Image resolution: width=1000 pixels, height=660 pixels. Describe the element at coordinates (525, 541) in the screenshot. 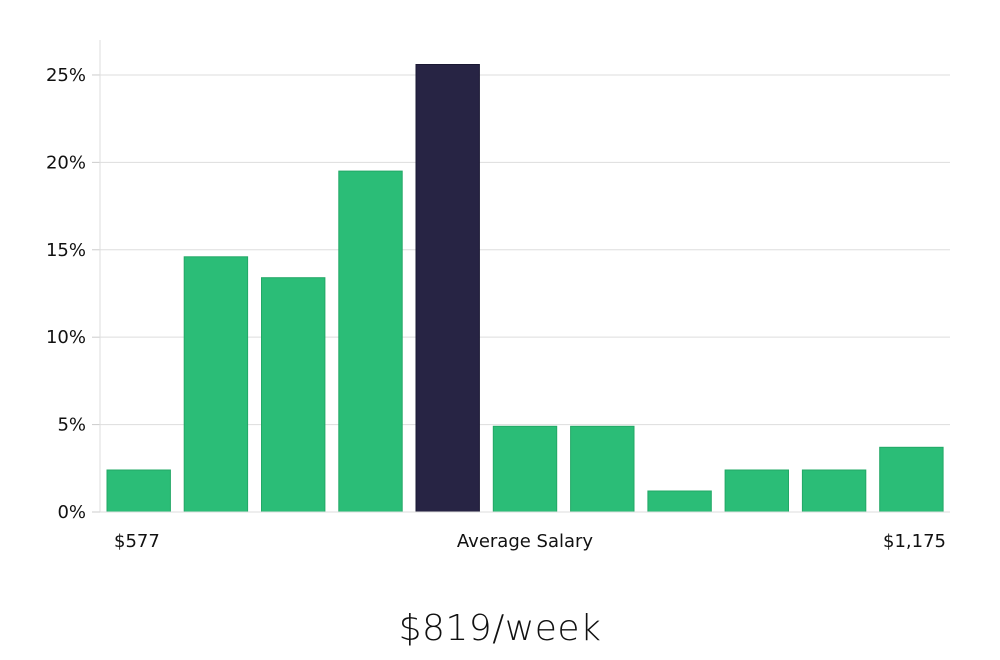

I see `x-label-average-salary: Average Salary` at that location.